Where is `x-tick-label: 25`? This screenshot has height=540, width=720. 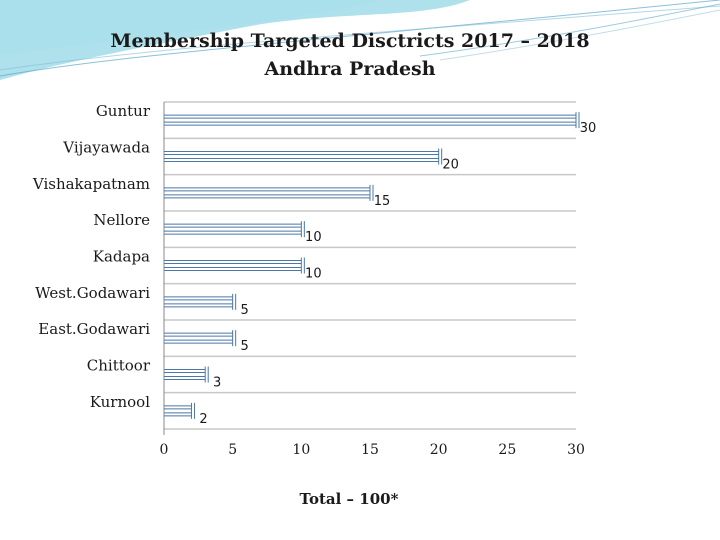 x-tick-label: 25 is located at coordinates (507, 450).